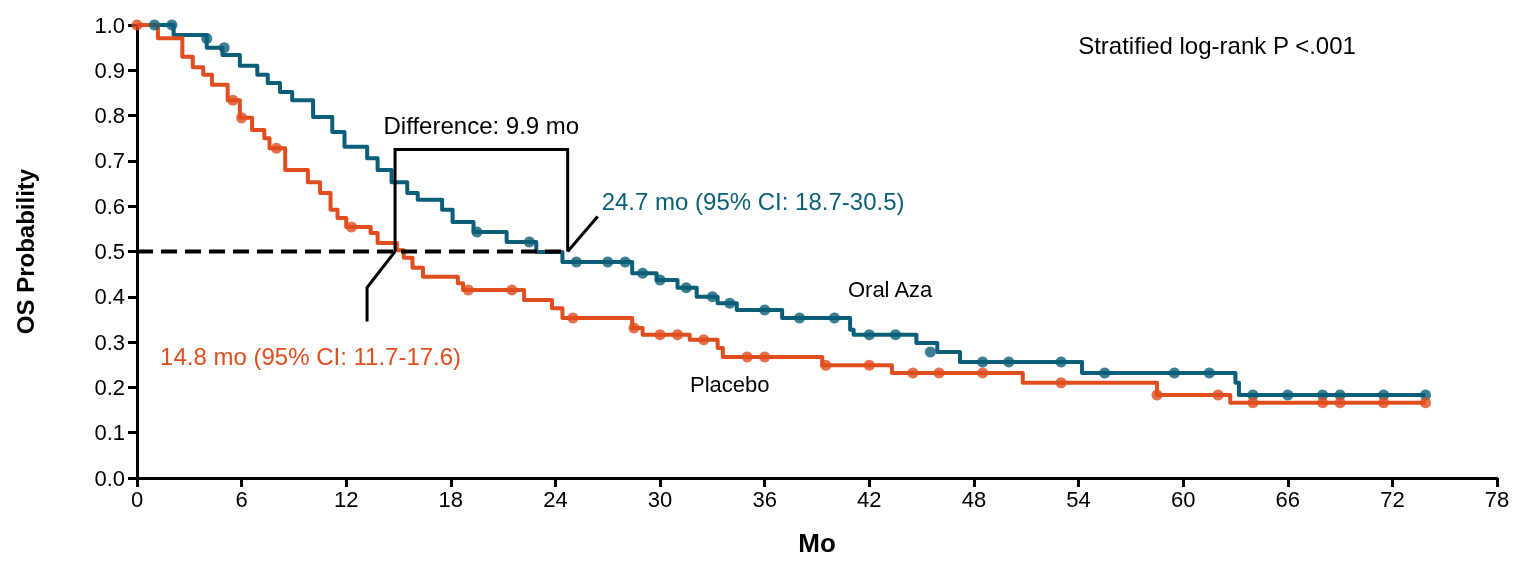  I want to click on y-tick-label: 0.3, so click(109, 342).